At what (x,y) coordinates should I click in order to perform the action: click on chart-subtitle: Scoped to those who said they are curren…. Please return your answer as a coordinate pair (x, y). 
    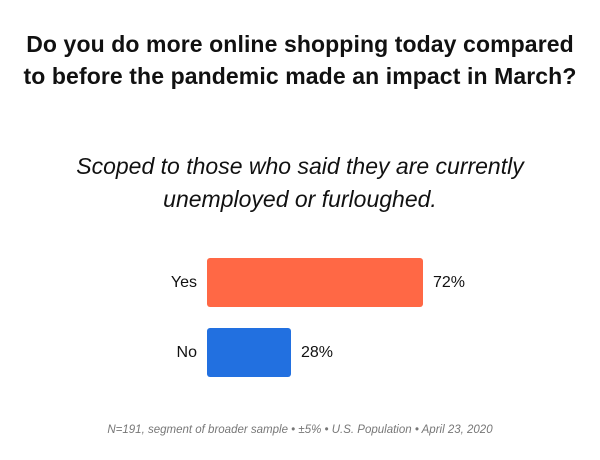
    Looking at the image, I should click on (300, 182).